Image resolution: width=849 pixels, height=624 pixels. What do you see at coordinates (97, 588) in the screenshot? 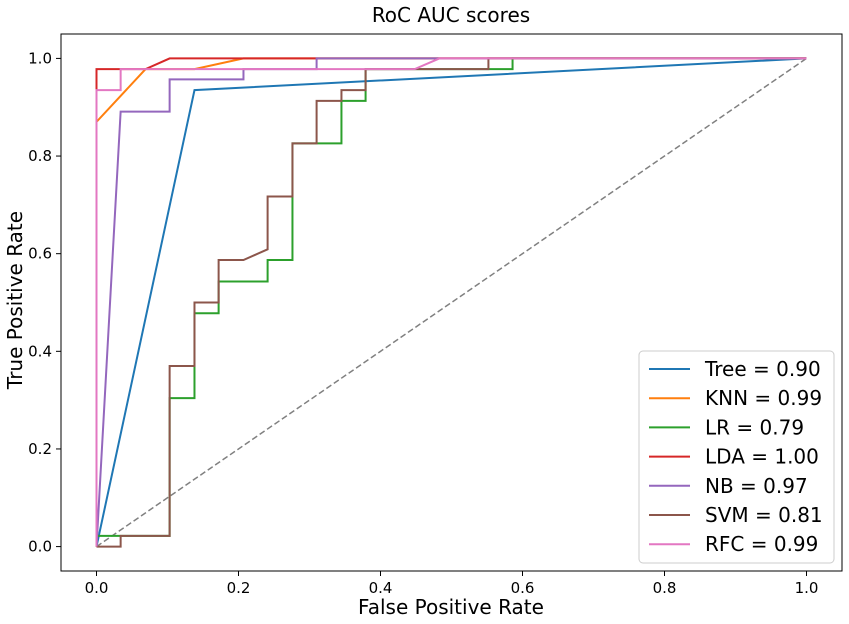
I see `x-tick-label: 0.0` at bounding box center [97, 588].